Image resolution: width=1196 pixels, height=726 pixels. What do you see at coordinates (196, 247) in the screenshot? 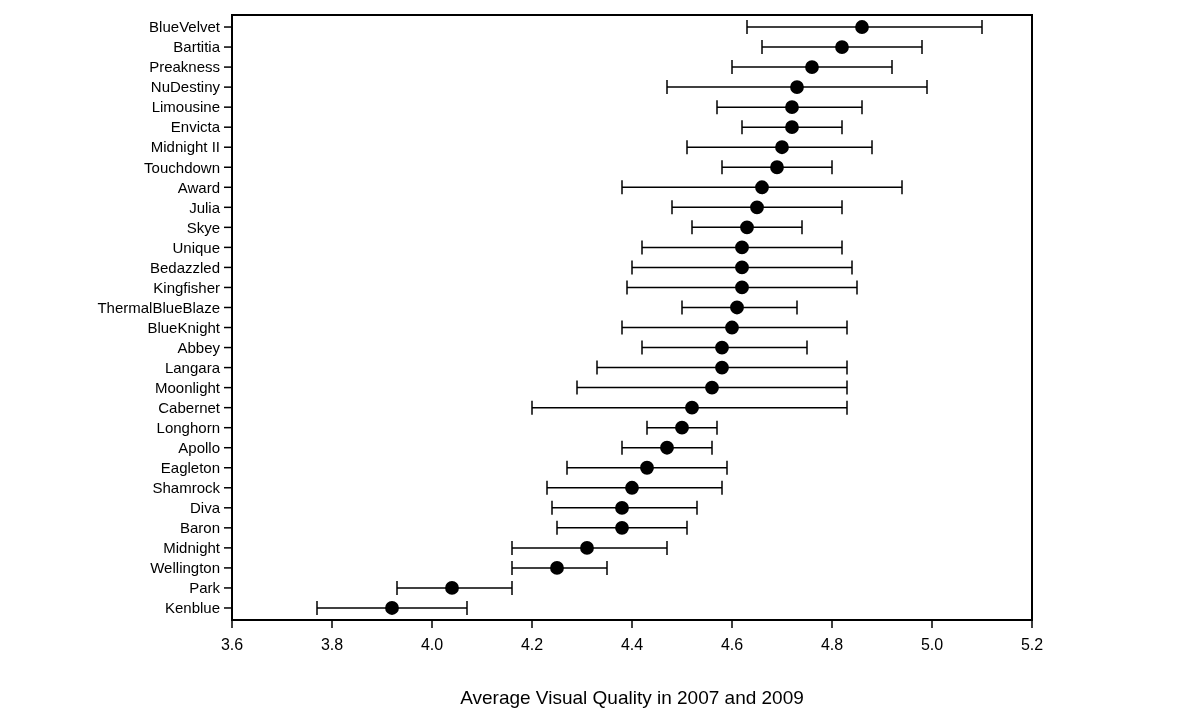
I see `y-tick-label: Unique` at bounding box center [196, 247].